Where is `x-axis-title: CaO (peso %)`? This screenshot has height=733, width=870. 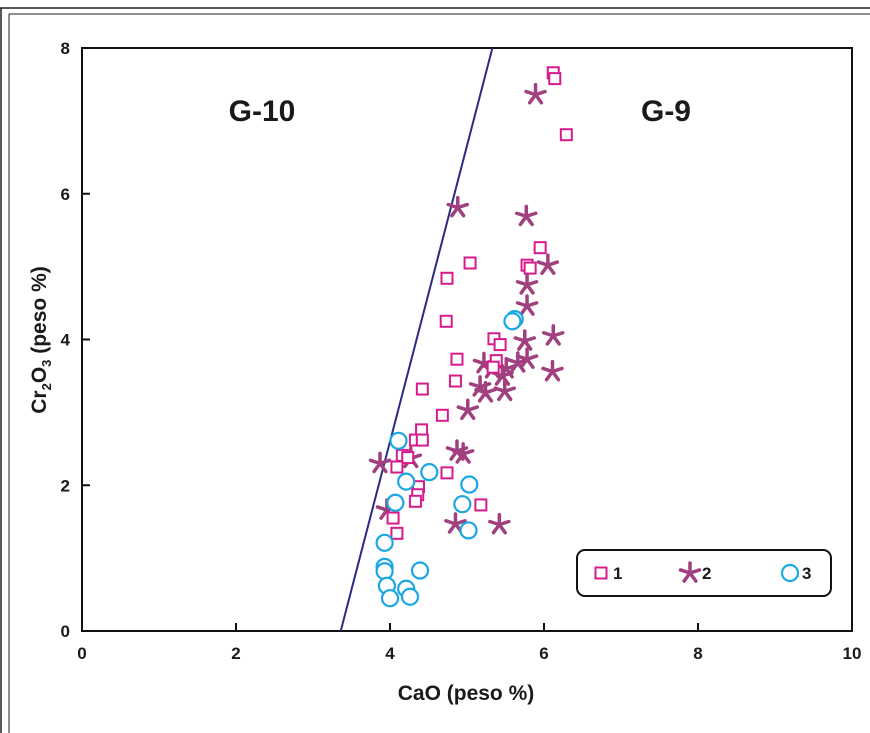
x-axis-title: CaO (peso %) is located at coordinates (466, 693).